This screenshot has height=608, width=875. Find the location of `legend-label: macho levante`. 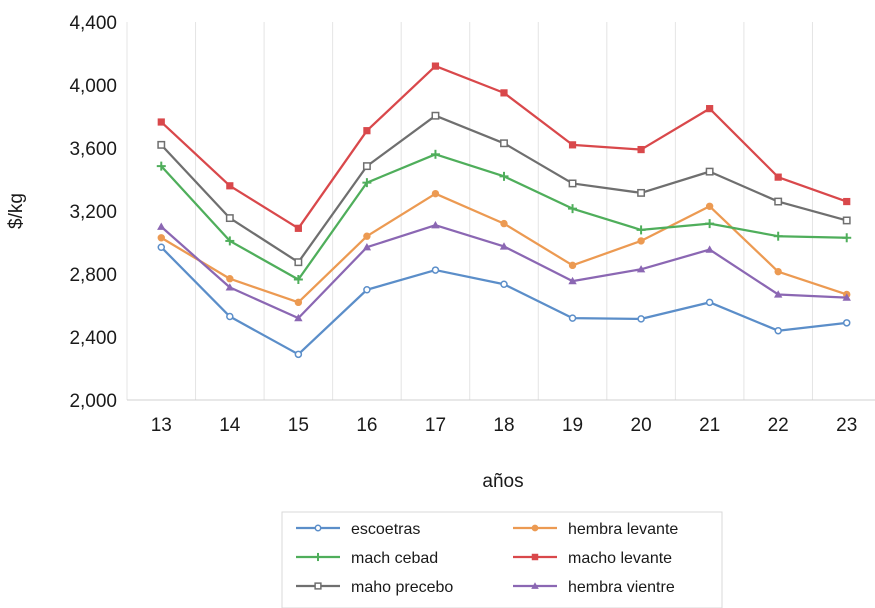

legend-label: macho levante is located at coordinates (620, 558).